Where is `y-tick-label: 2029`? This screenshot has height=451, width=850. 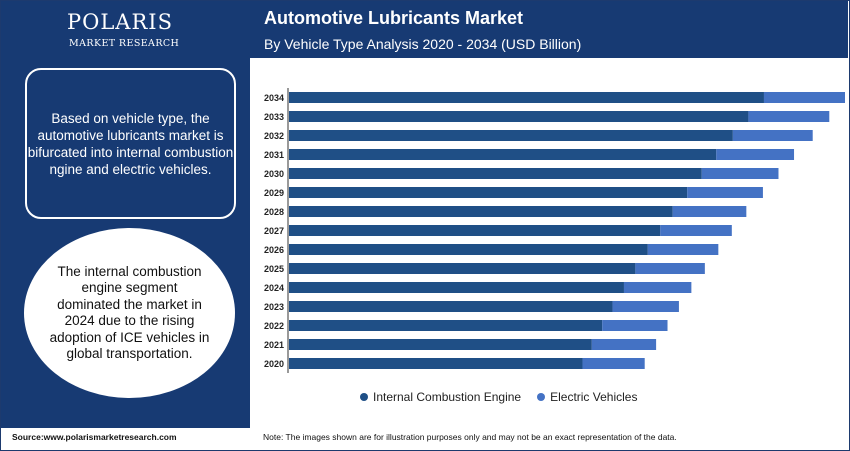 y-tick-label: 2029 is located at coordinates (274, 193).